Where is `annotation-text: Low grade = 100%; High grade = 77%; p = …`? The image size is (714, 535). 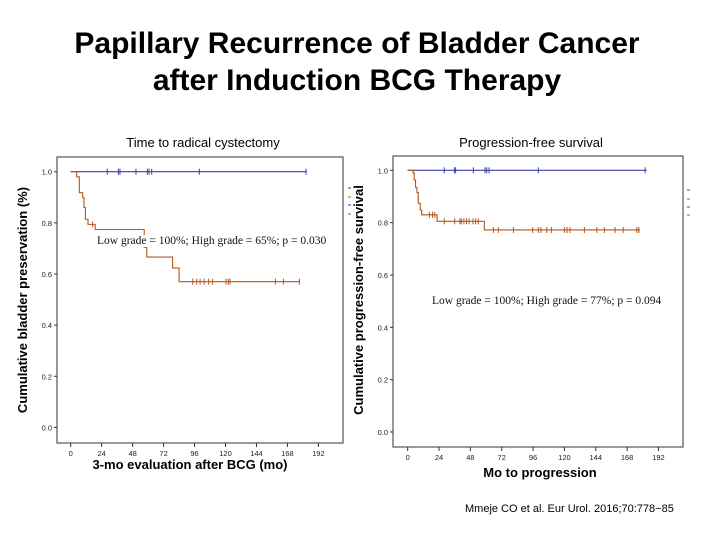 annotation-text: Low grade = 100%; High grade = 77%; p = … is located at coordinates (547, 301).